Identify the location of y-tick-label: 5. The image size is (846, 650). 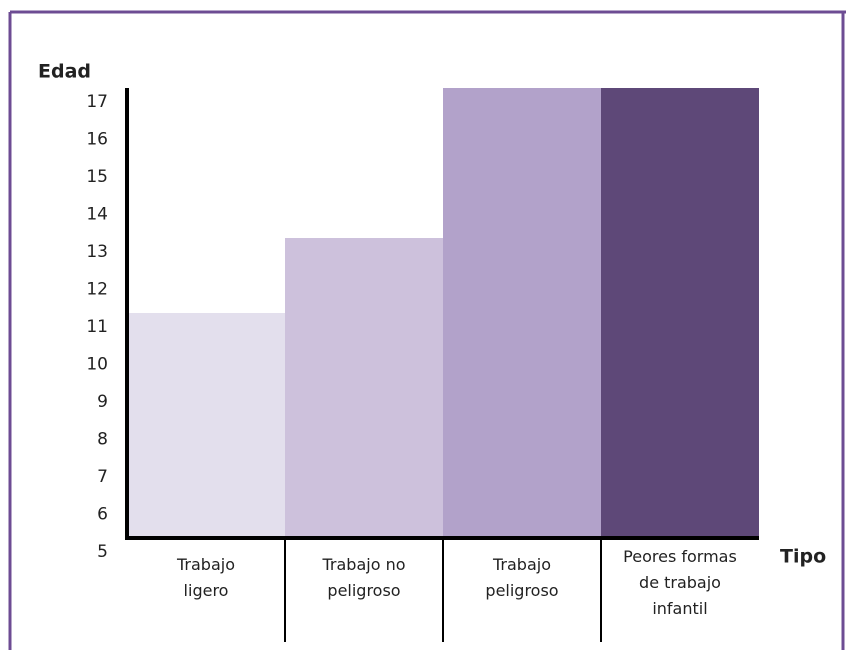
(102, 552).